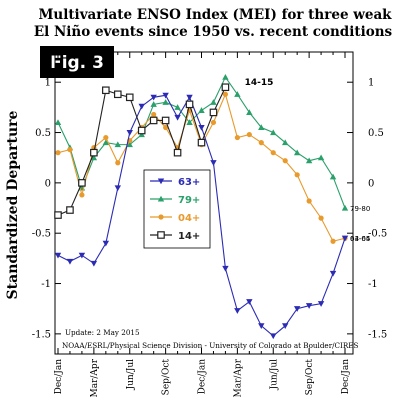 The image size is (400, 400). I want to click on end-label: 63-64, so click(360, 239).